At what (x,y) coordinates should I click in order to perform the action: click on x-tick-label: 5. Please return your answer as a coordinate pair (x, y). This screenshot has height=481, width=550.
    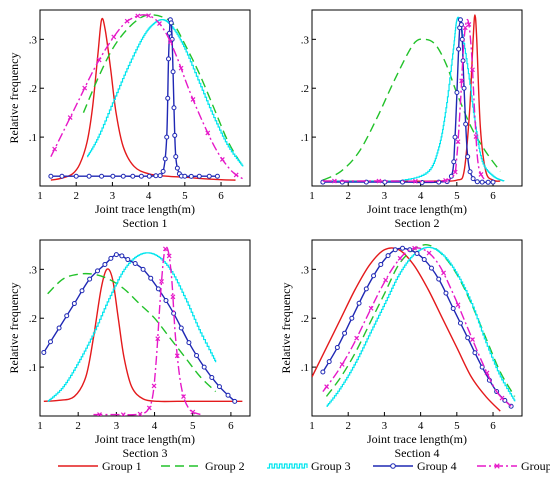
    Looking at the image, I should click on (193, 426).